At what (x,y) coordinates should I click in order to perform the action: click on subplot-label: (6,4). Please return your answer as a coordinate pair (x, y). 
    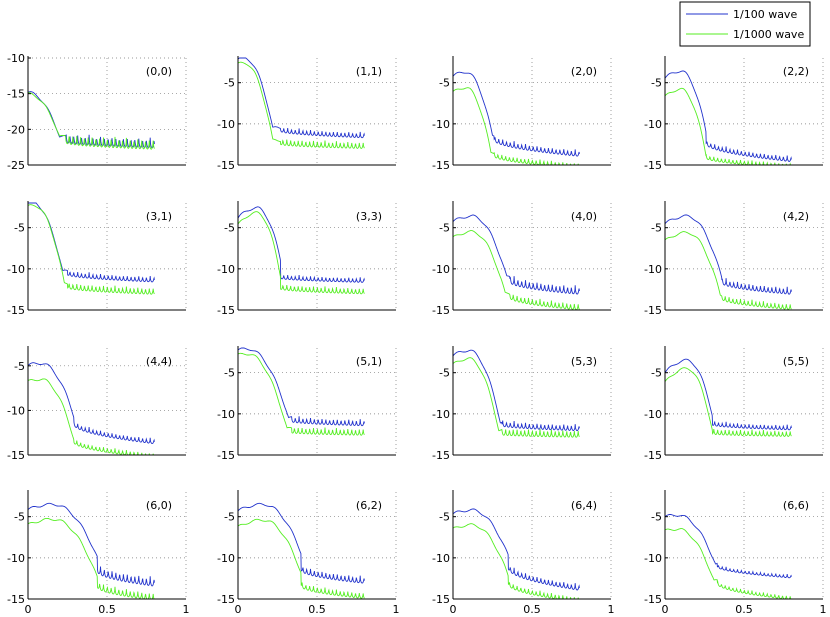
    Looking at the image, I should click on (584, 505).